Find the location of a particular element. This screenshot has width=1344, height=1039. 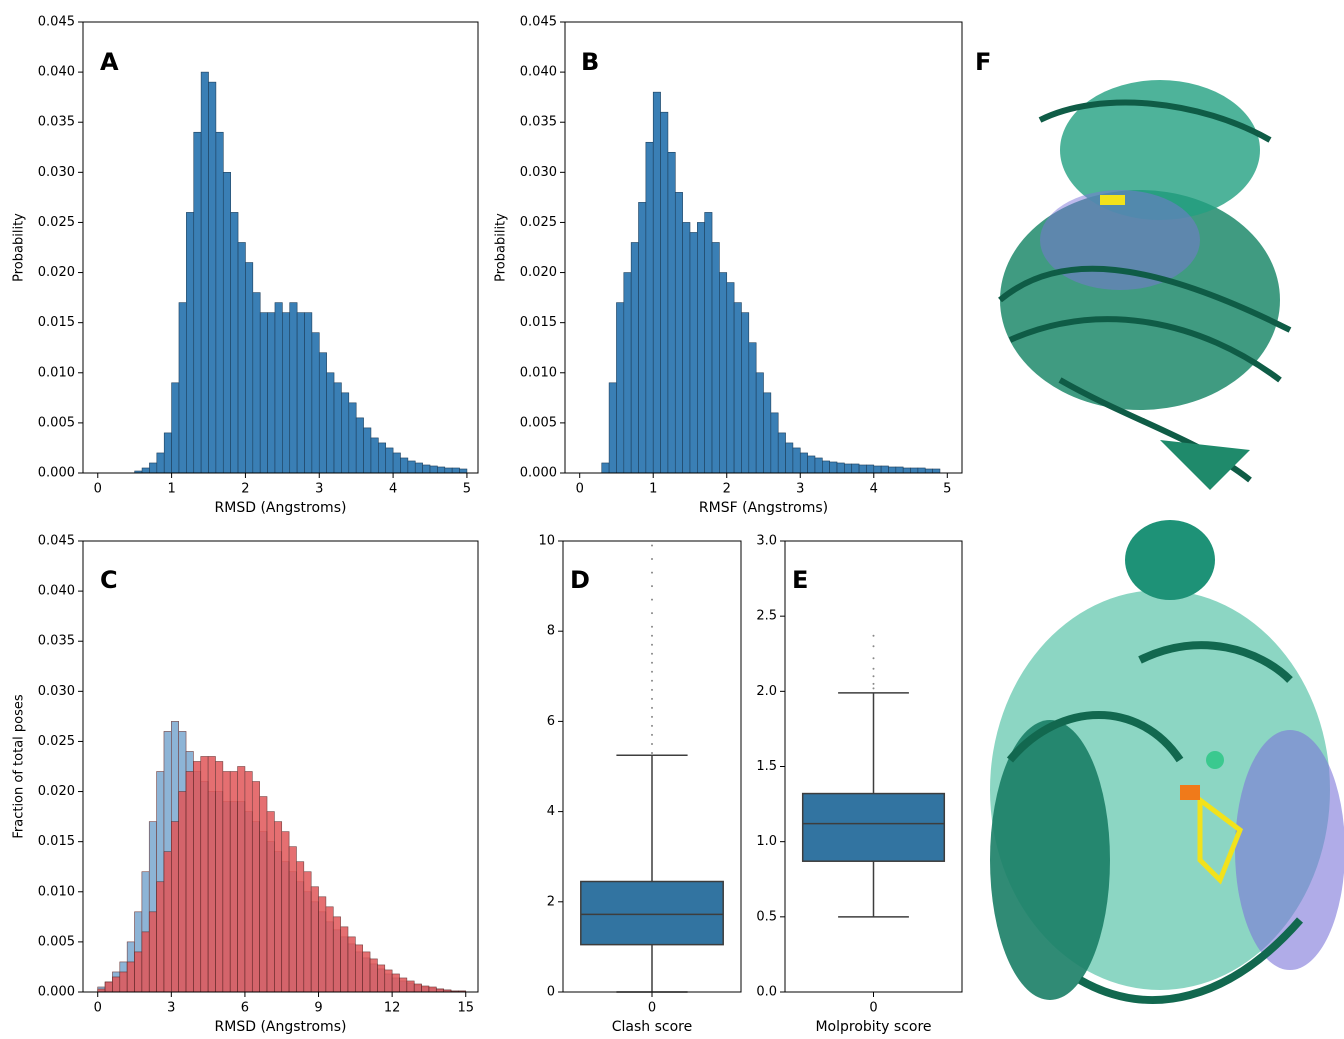

y-axis-label: Probability is located at coordinates (501, 247).